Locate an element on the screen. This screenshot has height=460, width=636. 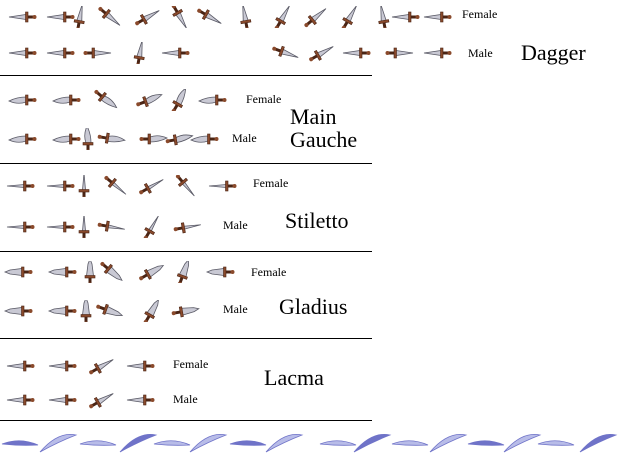
gladius-female-label: Female is located at coordinates (269, 272).